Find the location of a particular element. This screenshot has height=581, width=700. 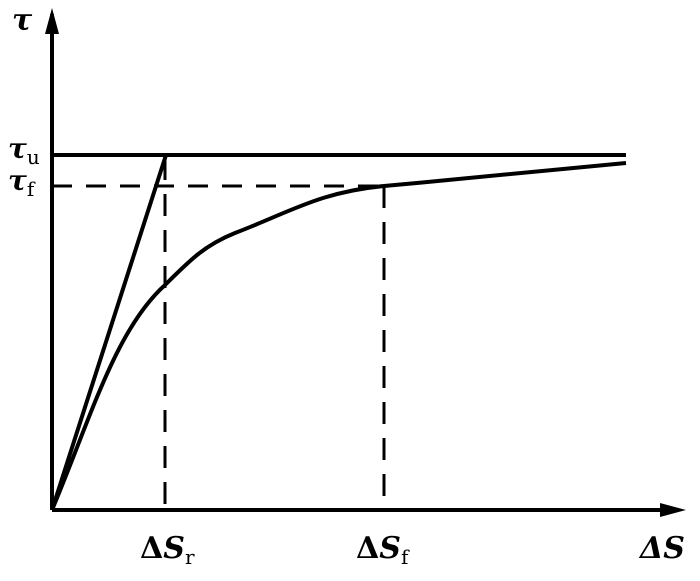

y-axis-arrow-icon is located at coordinates (52, 21).